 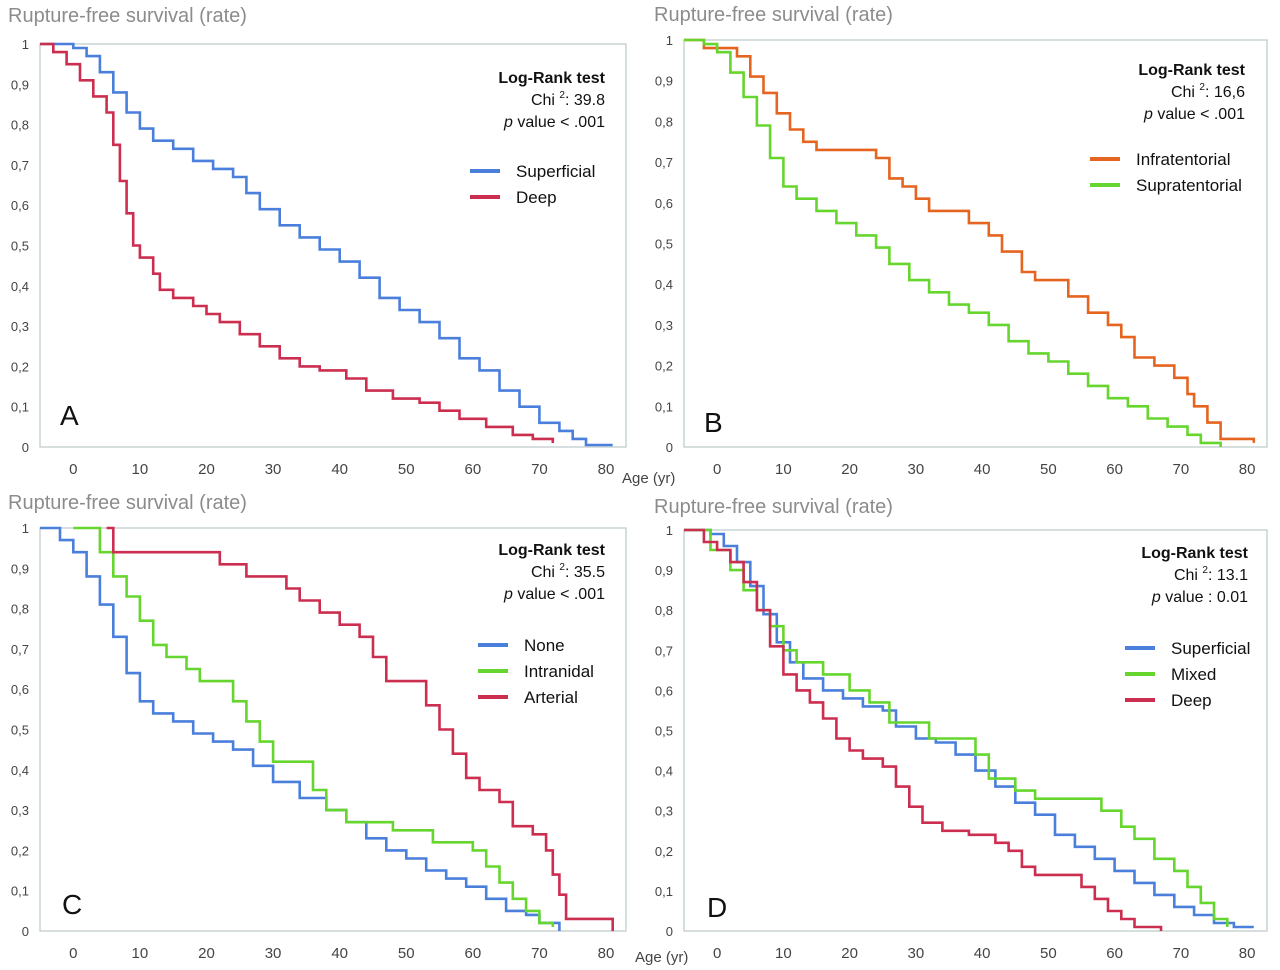 I want to click on y-tick-label: 0,1, so click(x=20, y=891).